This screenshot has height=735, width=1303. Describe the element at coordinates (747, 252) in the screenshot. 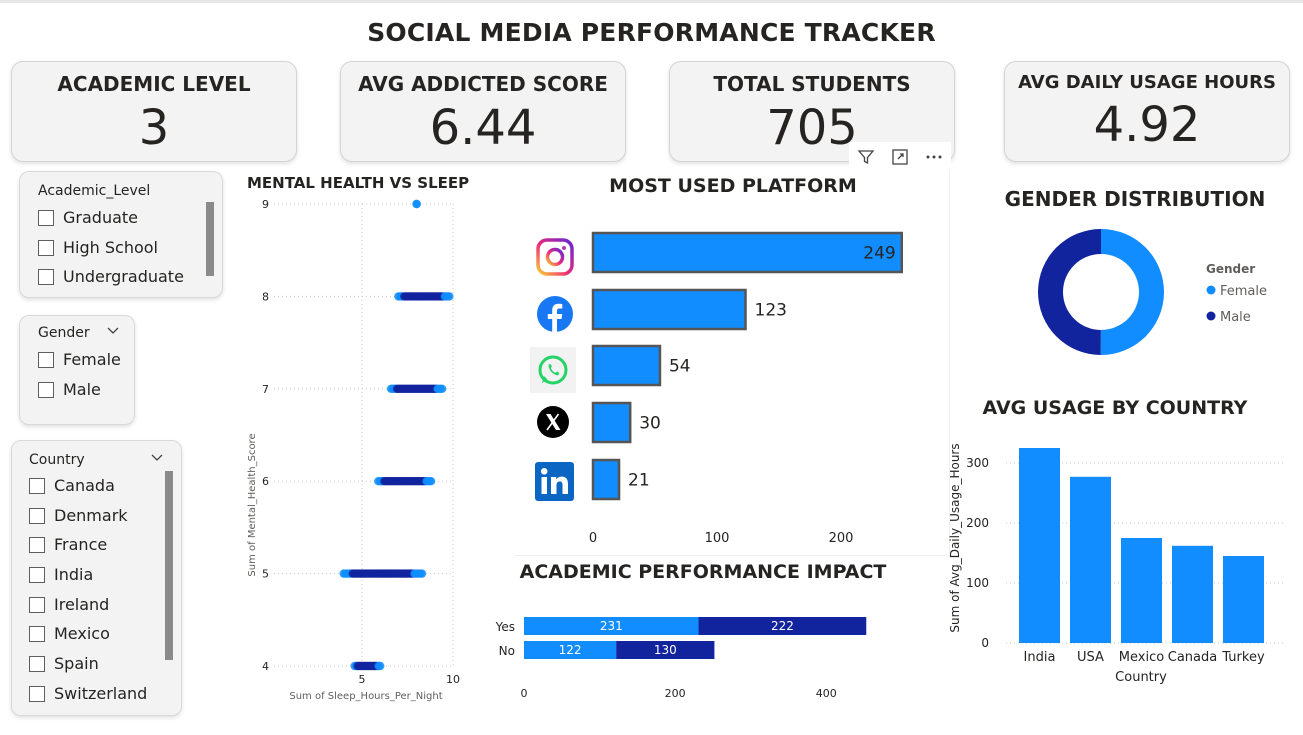

I see `bar-instagram` at that location.